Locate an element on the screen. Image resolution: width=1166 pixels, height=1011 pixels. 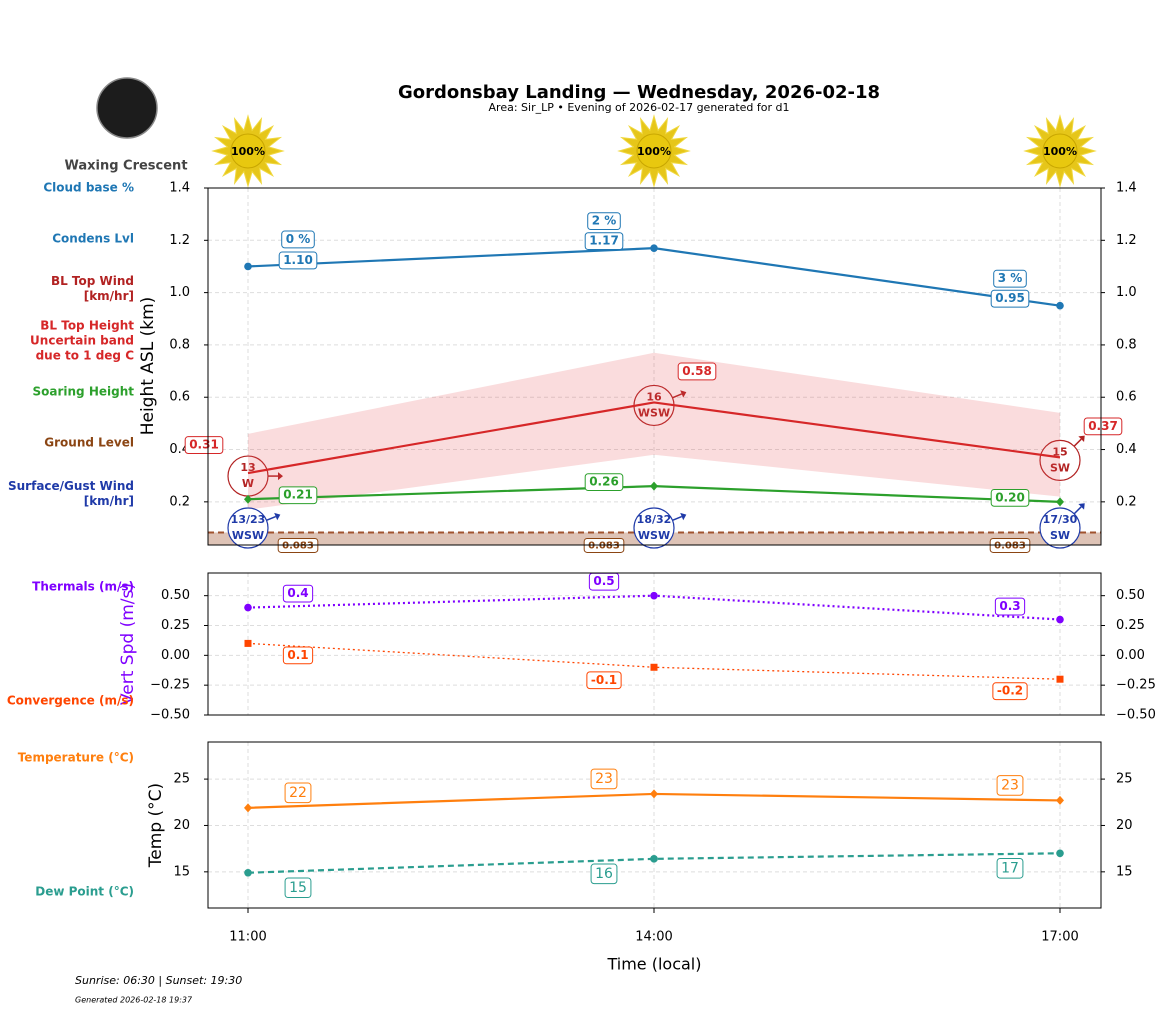
value-label-text: 1.10 is located at coordinates (298, 260).